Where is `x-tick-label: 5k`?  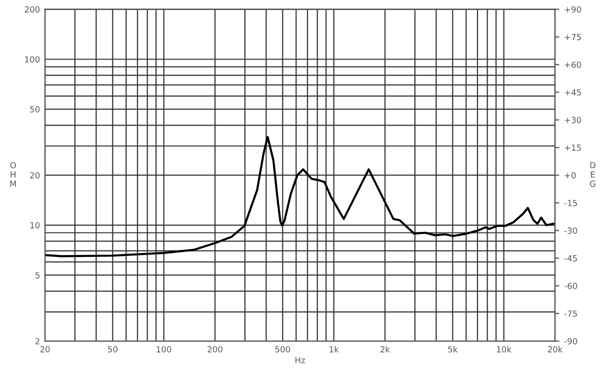
x-tick-label: 5k is located at coordinates (453, 349).